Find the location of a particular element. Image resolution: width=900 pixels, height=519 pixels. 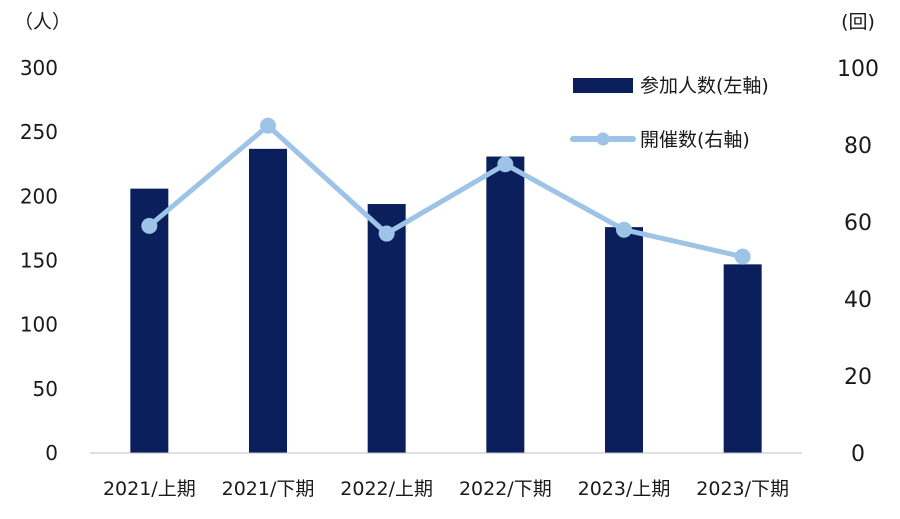

x-tick-label: 2023/下期 is located at coordinates (742, 489).